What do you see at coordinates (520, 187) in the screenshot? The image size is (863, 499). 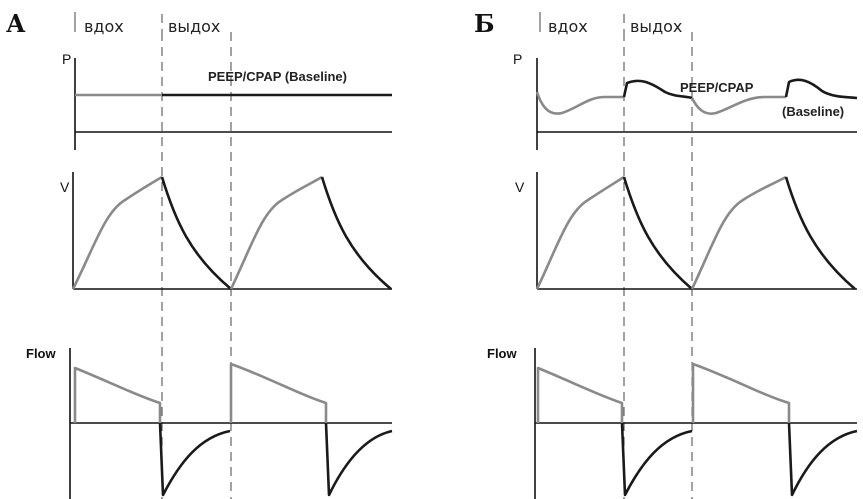 I see `panel-b-volume-label: V` at bounding box center [520, 187].